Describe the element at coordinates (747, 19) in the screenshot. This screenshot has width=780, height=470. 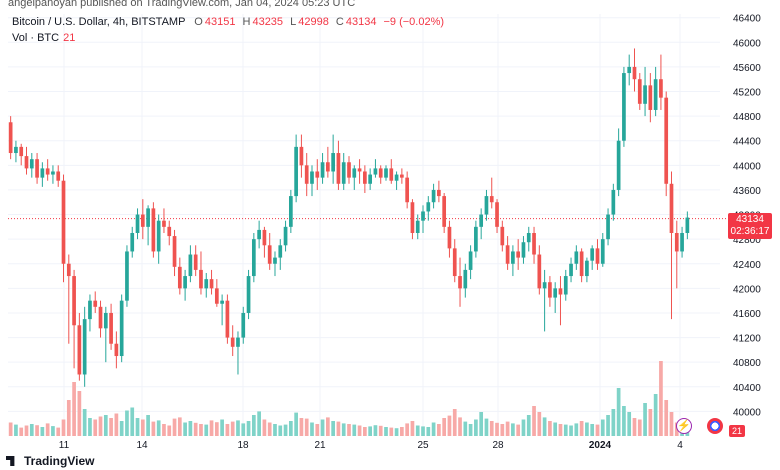
I see `price-tick-label: 46400` at that location.